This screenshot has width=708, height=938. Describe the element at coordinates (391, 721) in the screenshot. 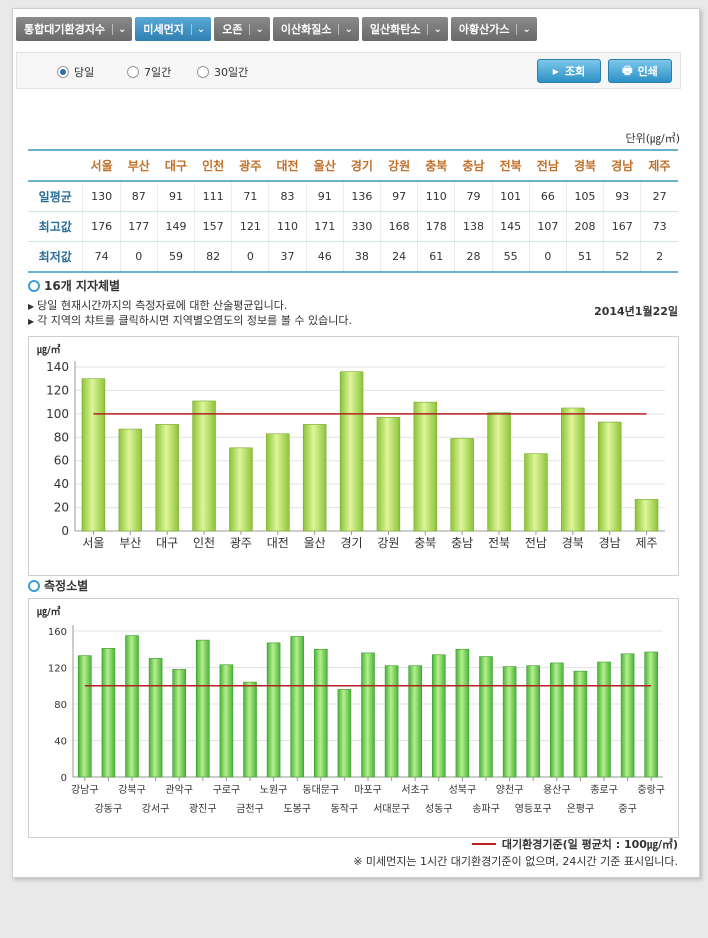

I see `bar-서대문구` at that location.